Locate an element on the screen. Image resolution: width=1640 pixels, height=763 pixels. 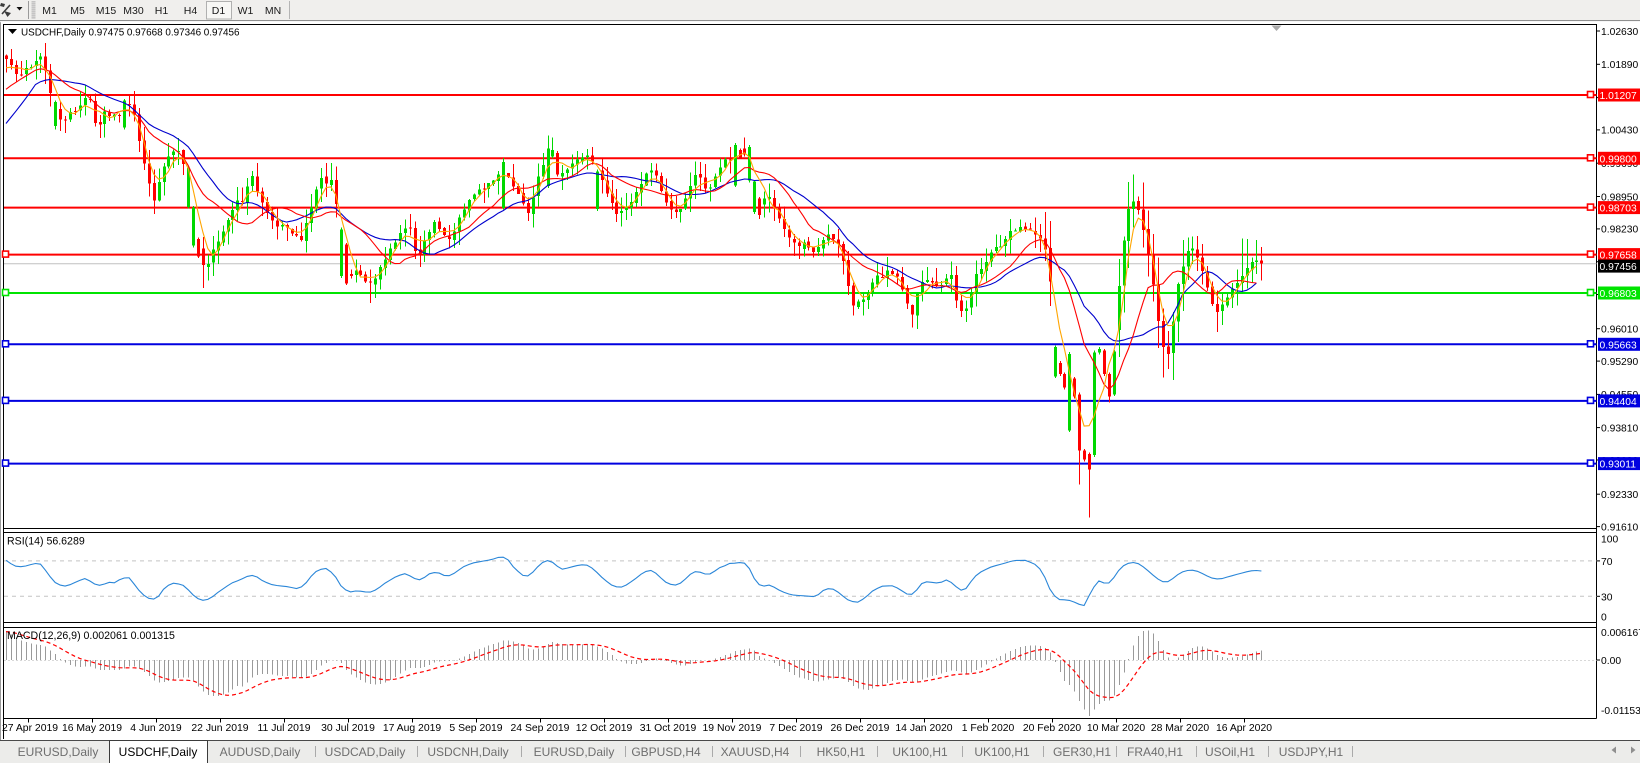
svg-text: GER30,H1 is located at coordinates (1082, 752).